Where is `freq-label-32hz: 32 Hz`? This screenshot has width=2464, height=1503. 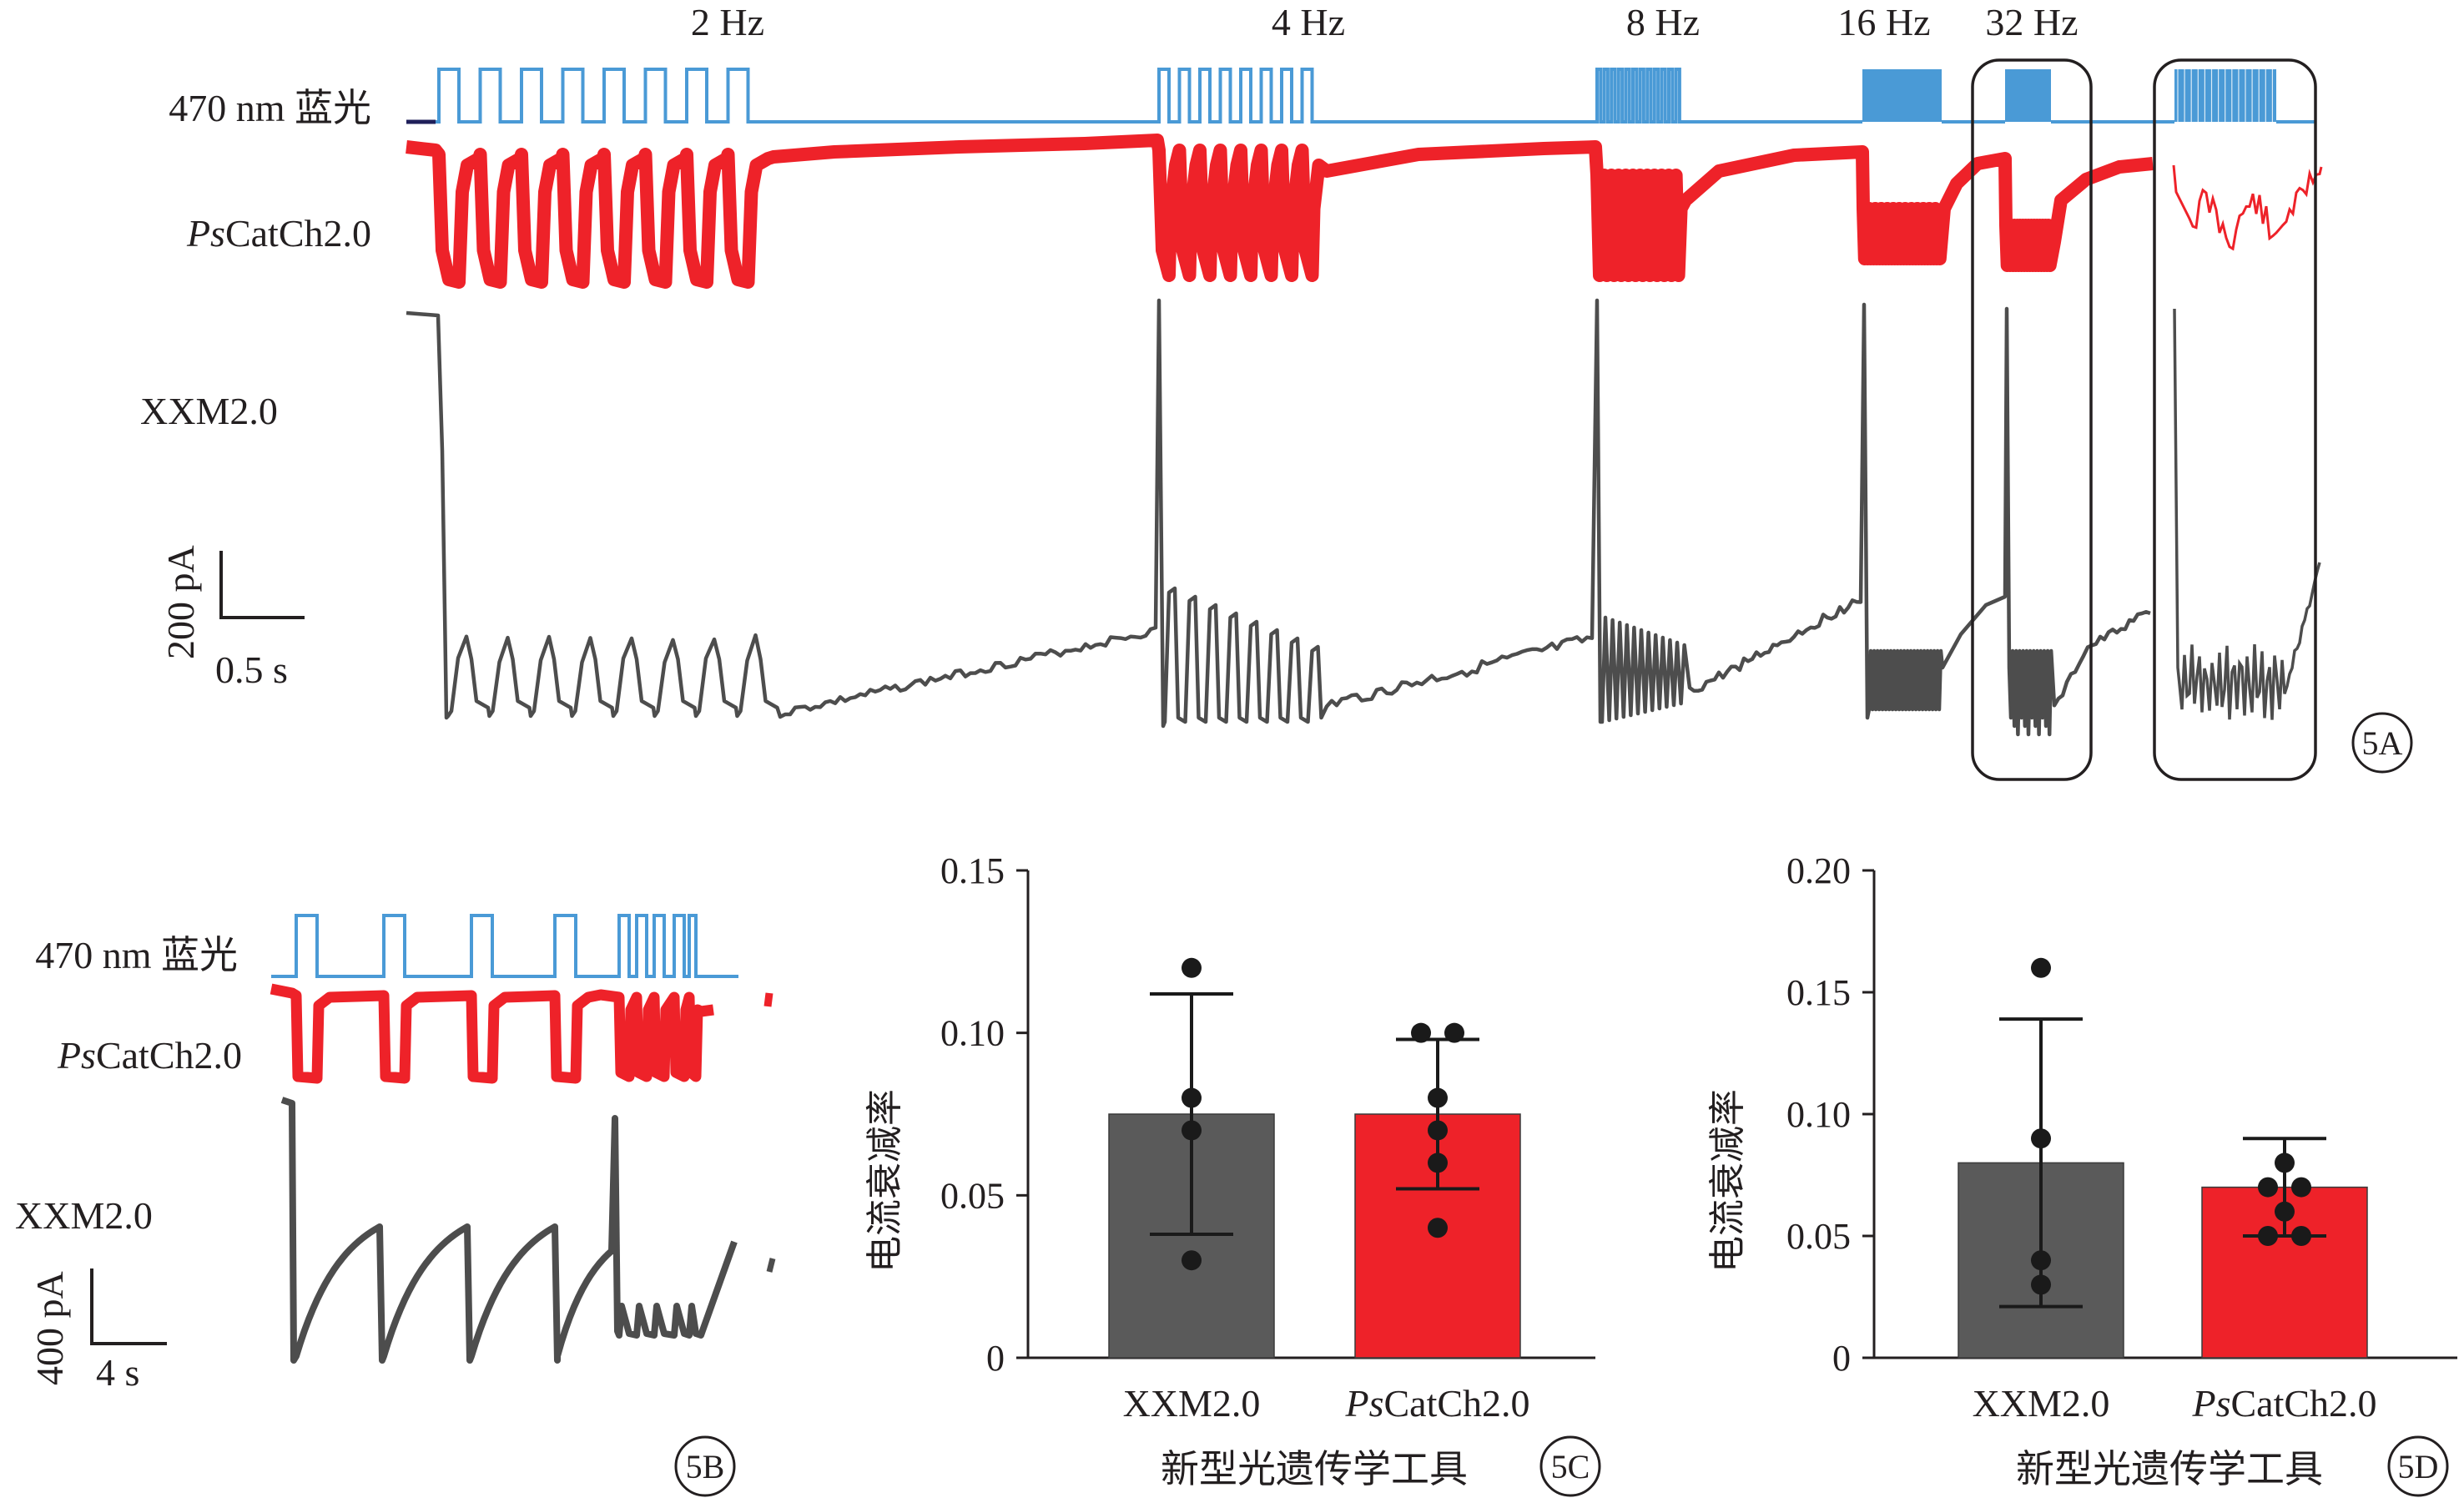
freq-label-32hz: 32 Hz is located at coordinates (2031, 22).